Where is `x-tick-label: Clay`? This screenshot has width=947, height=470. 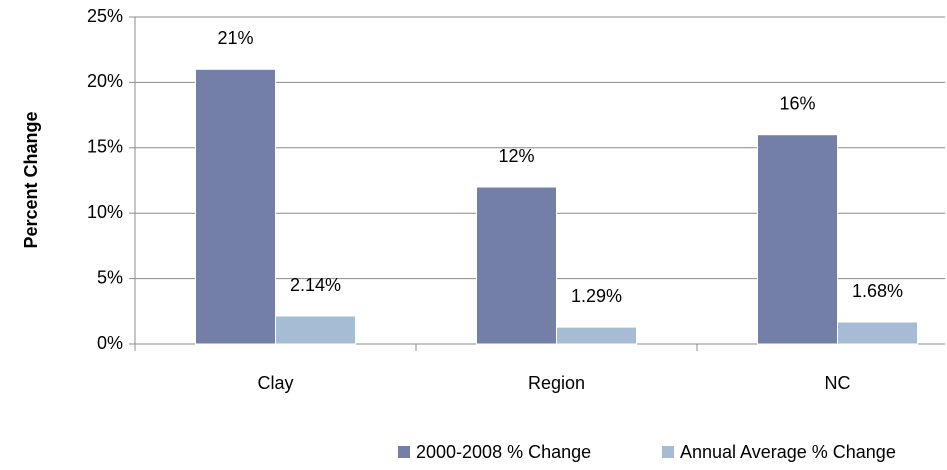
x-tick-label: Clay is located at coordinates (275, 383).